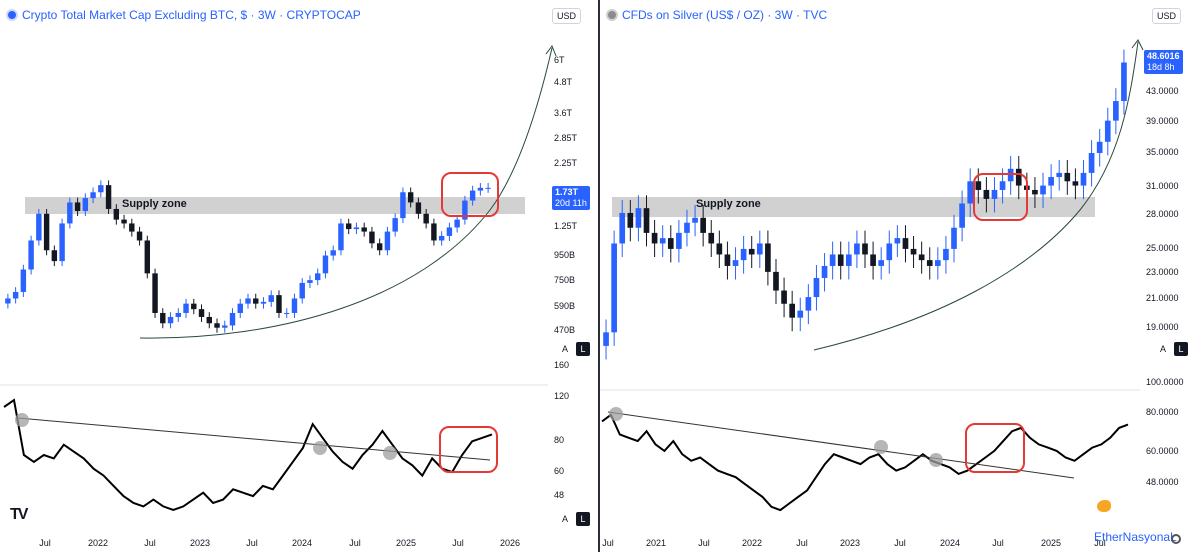  Describe the element at coordinates (995, 448) in the screenshot. I see `highlight-box-indicator` at that location.